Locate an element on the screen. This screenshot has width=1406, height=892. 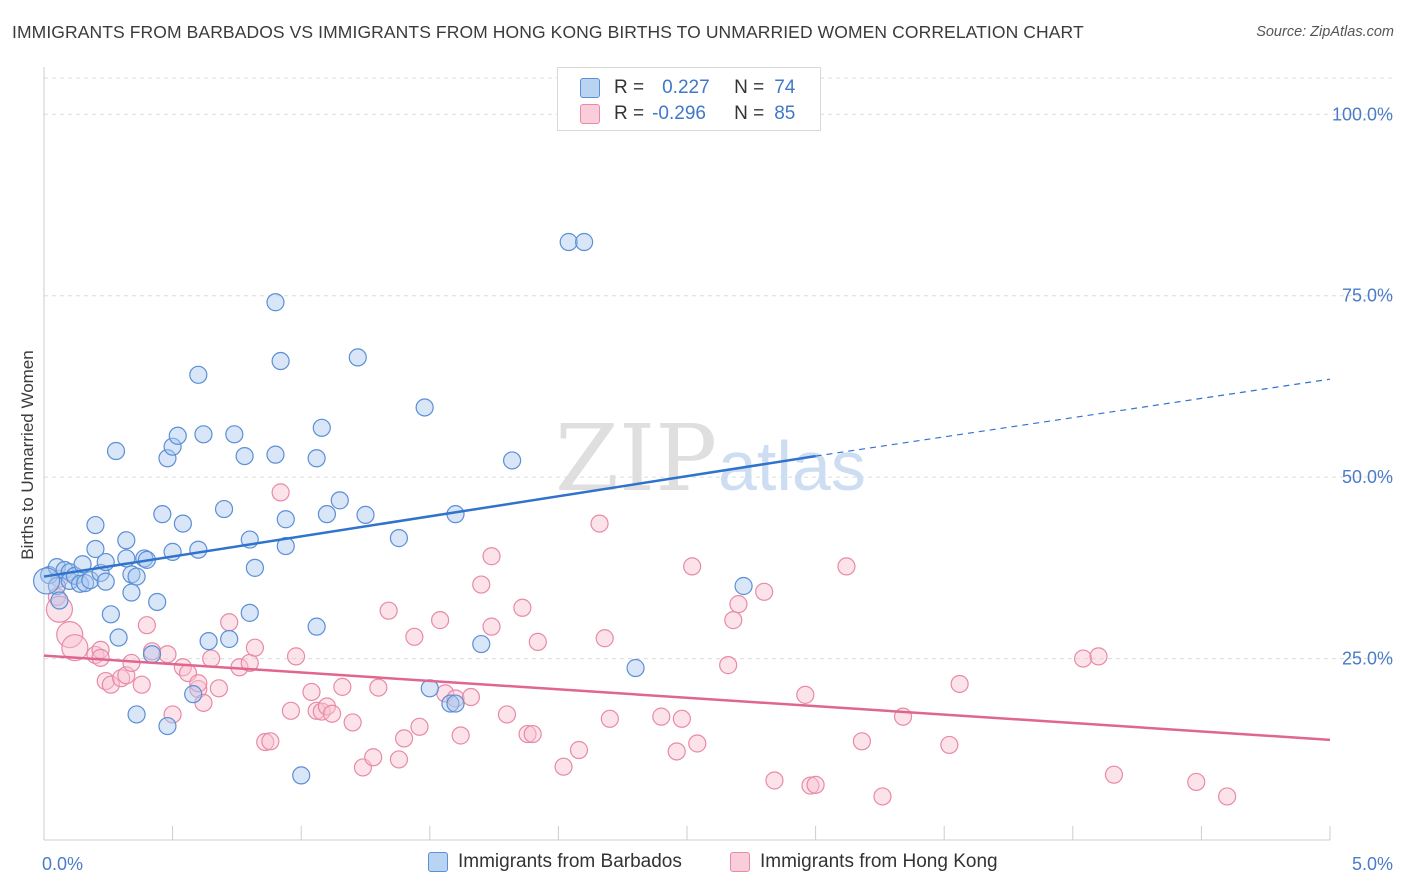
source-label: Source: ZipAtlas.com is located at coordinates (1325, 32).